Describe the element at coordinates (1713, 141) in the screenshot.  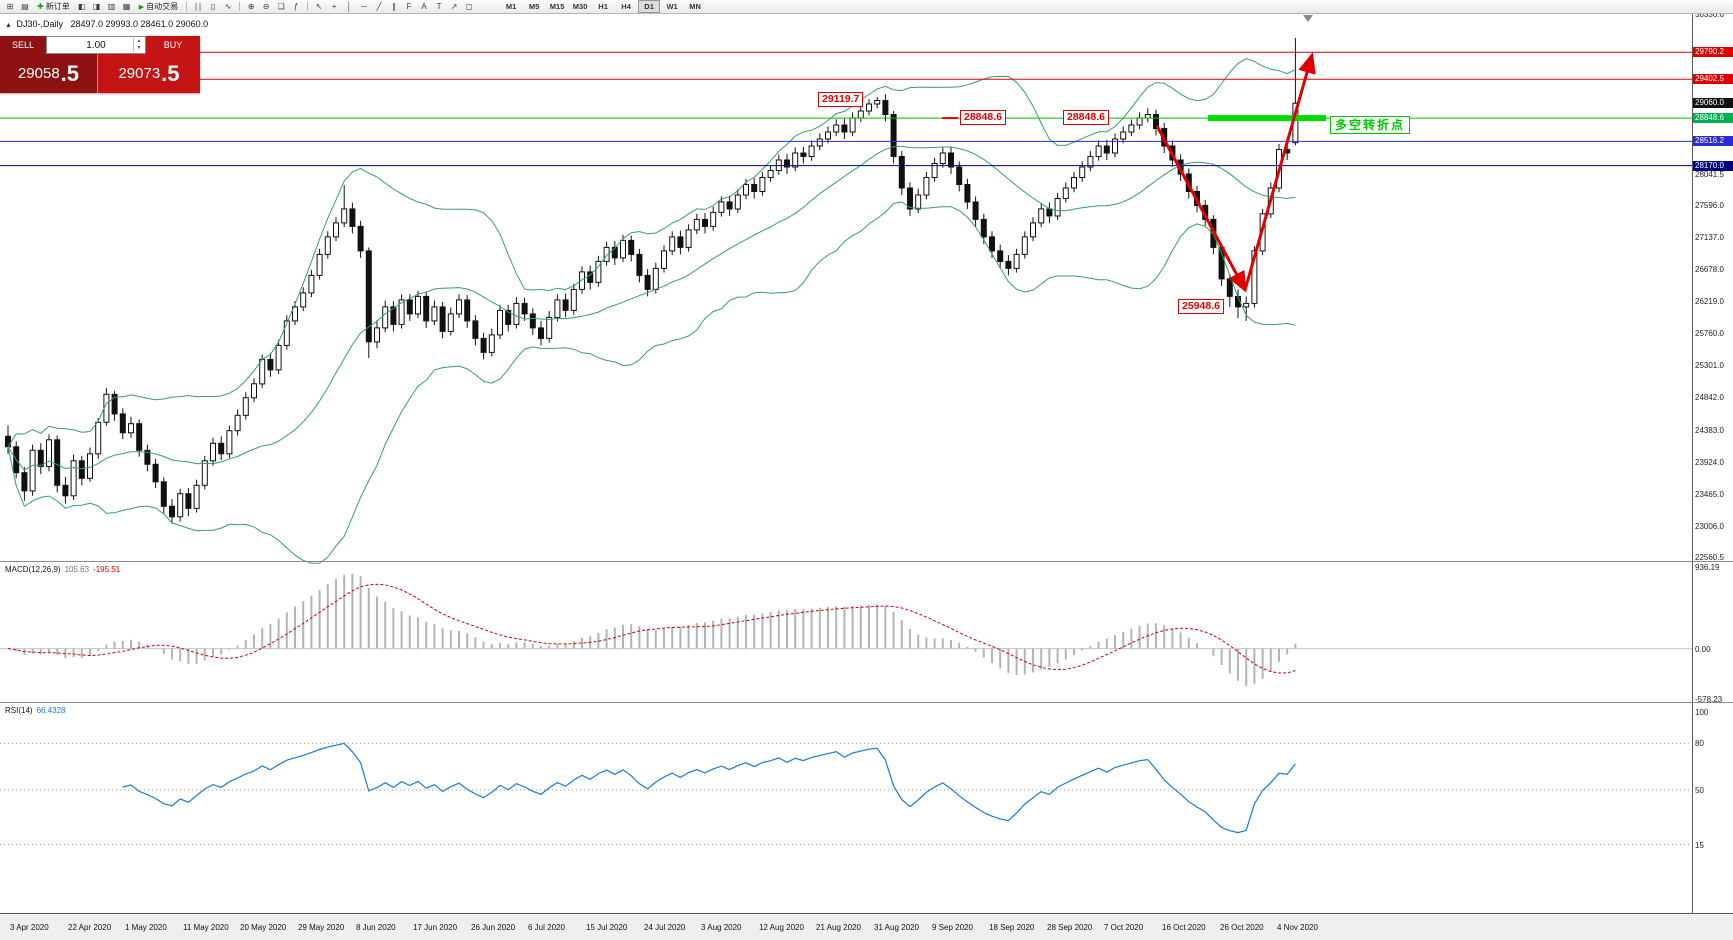
I see `axis-marker-28516.2: 28516.2` at that location.